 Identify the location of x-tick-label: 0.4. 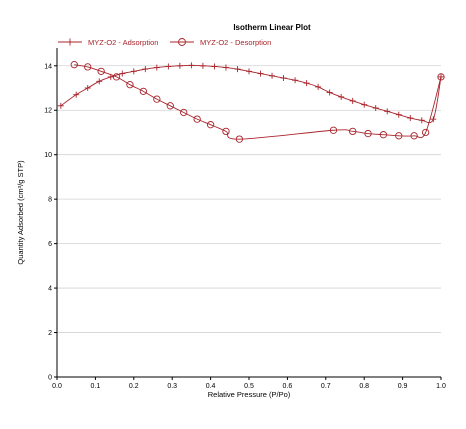
(211, 386).